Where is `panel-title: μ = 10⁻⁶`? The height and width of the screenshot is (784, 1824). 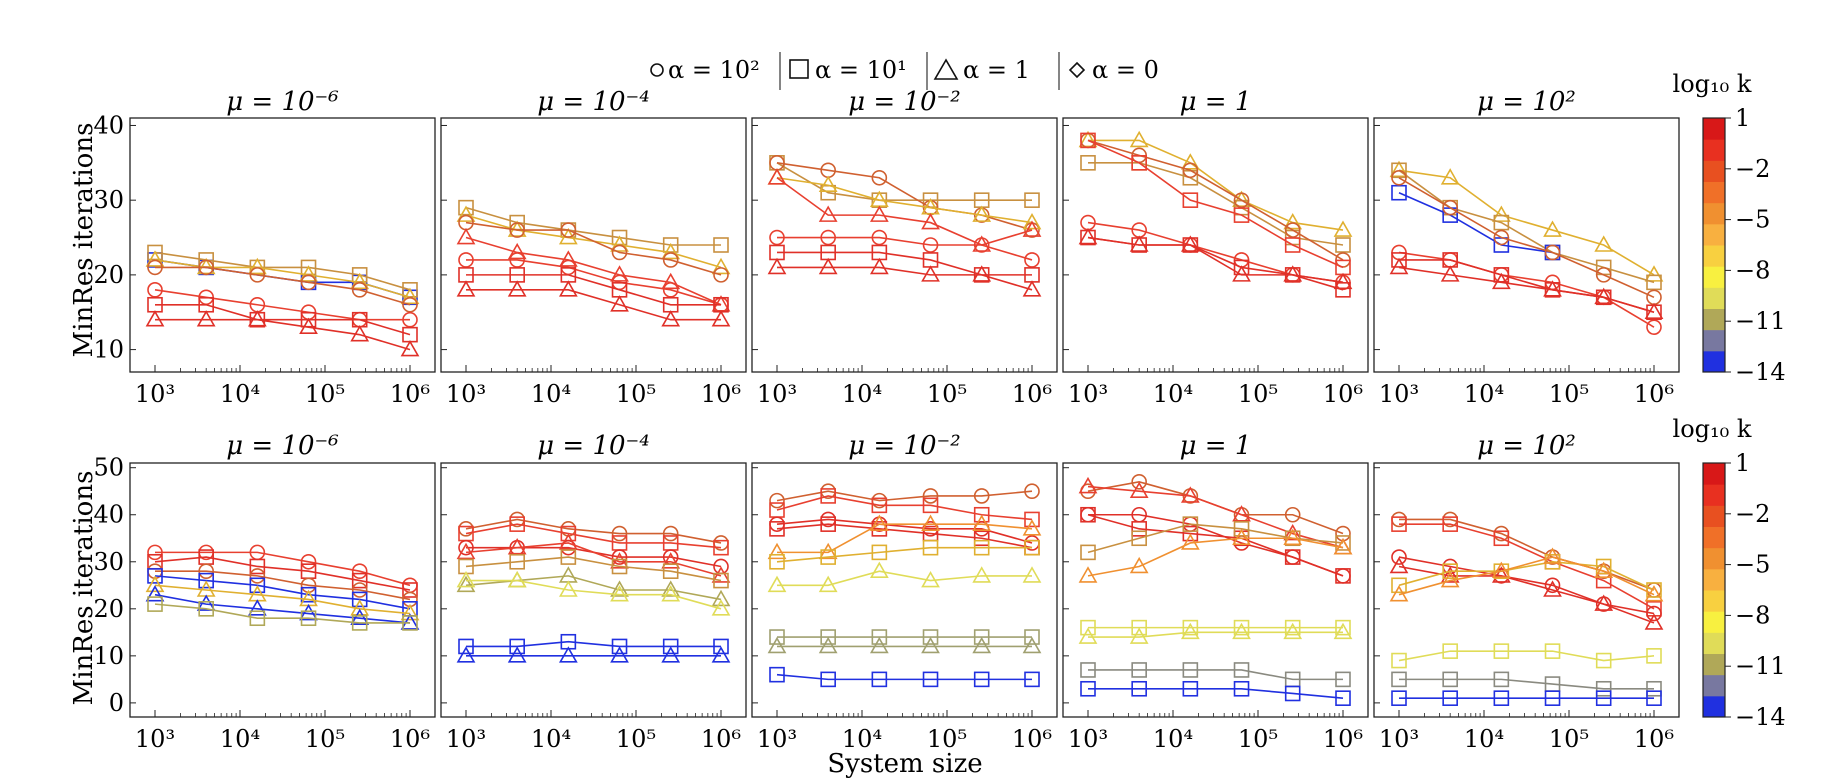
panel-title: μ = 10⁻⁶ is located at coordinates (282, 102).